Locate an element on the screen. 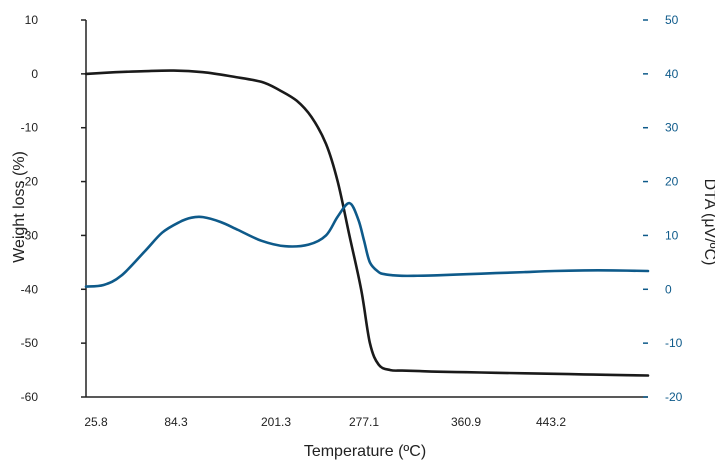  right-y-tick-label: 20 is located at coordinates (672, 182).